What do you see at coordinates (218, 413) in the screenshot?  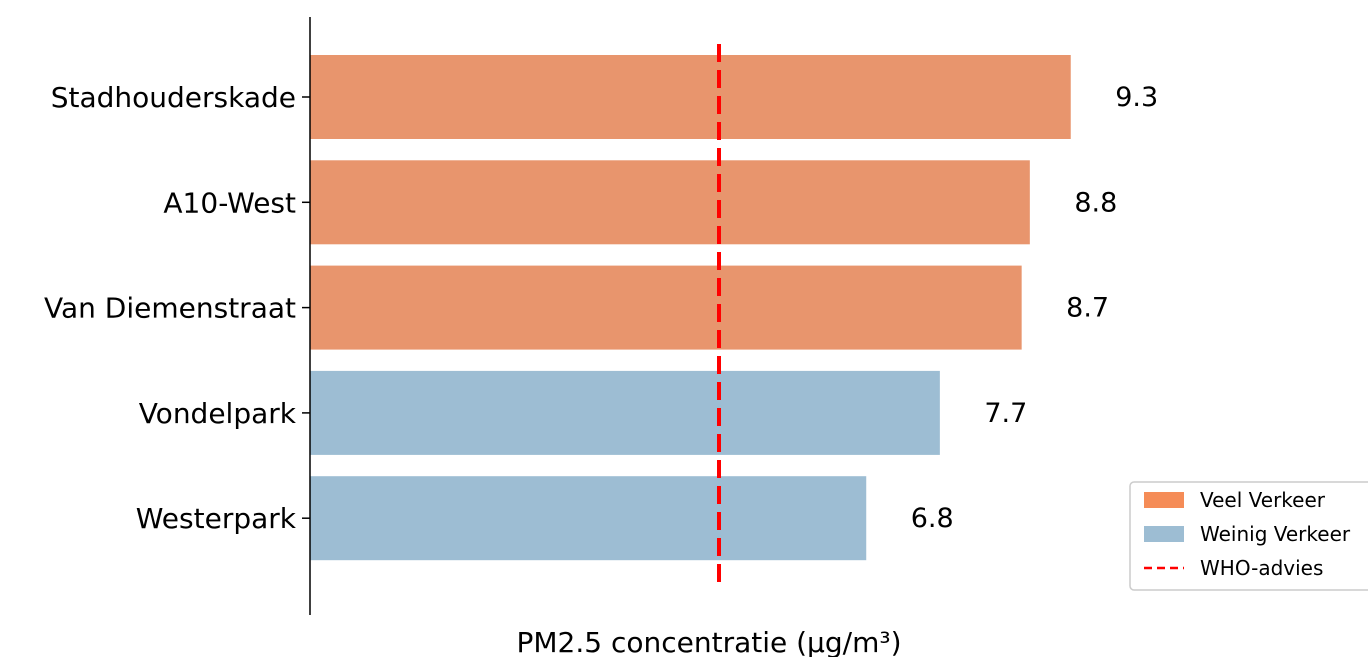 I see `category-label-vondelpark: Vondelpark` at bounding box center [218, 413].